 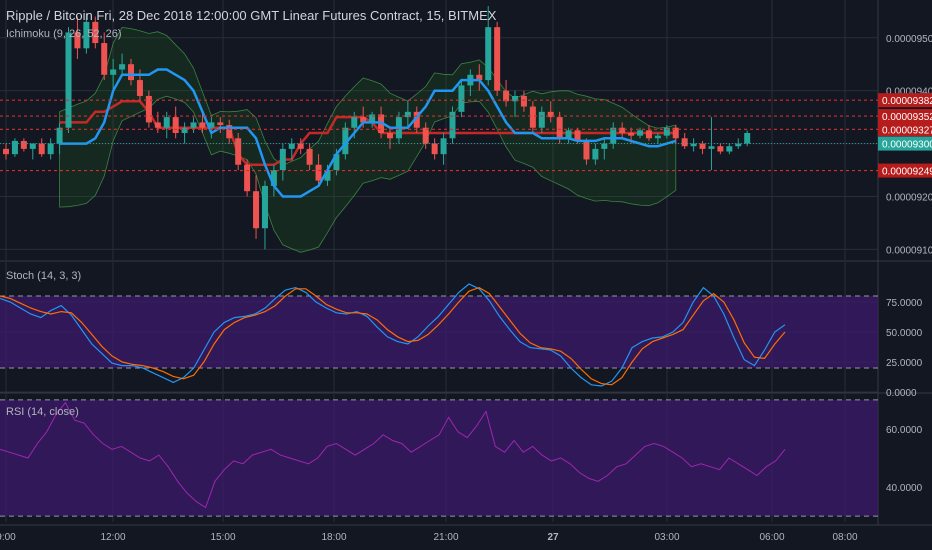 What do you see at coordinates (445, 537) in the screenshot?
I see `time-axis-label: 21:00` at bounding box center [445, 537].